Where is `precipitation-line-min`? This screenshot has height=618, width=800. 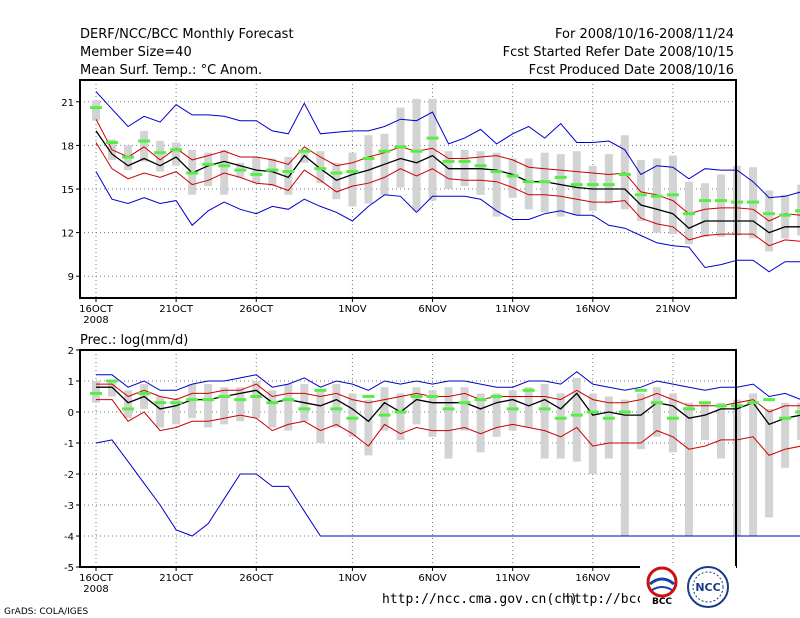 precipitation-line-min is located at coordinates (447, 488).